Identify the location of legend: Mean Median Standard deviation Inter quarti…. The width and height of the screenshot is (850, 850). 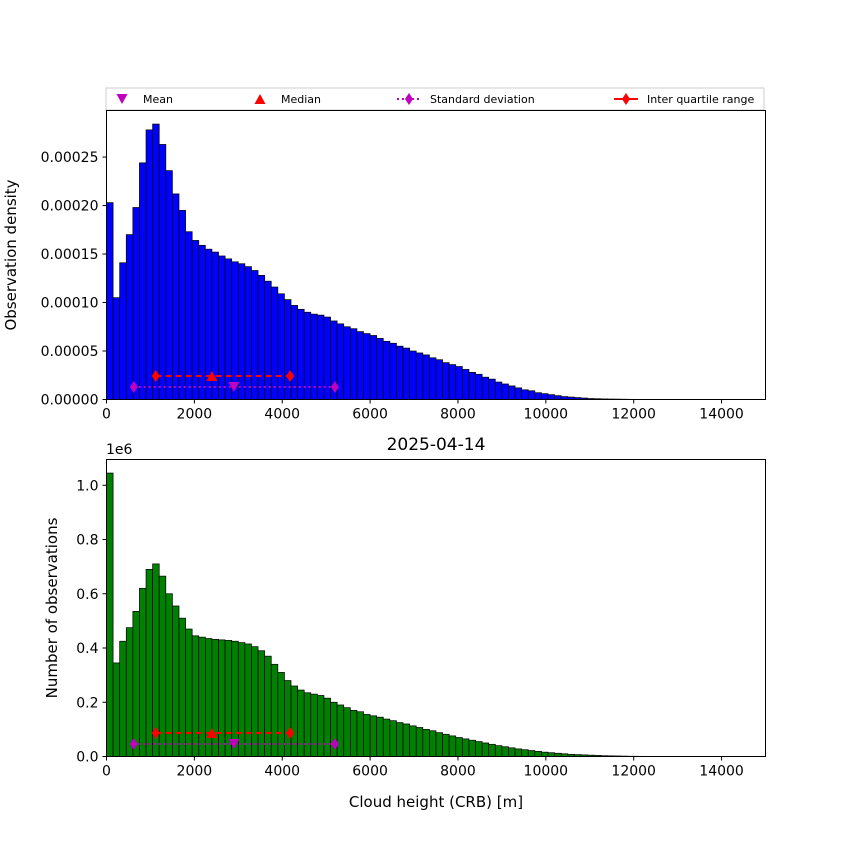
(435, 99).